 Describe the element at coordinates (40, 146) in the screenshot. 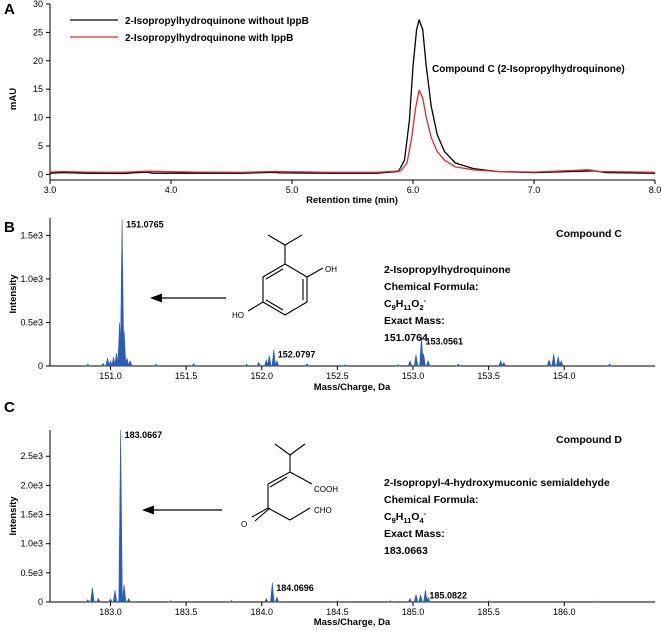

I see `panel-a-ytick-label: 5` at that location.